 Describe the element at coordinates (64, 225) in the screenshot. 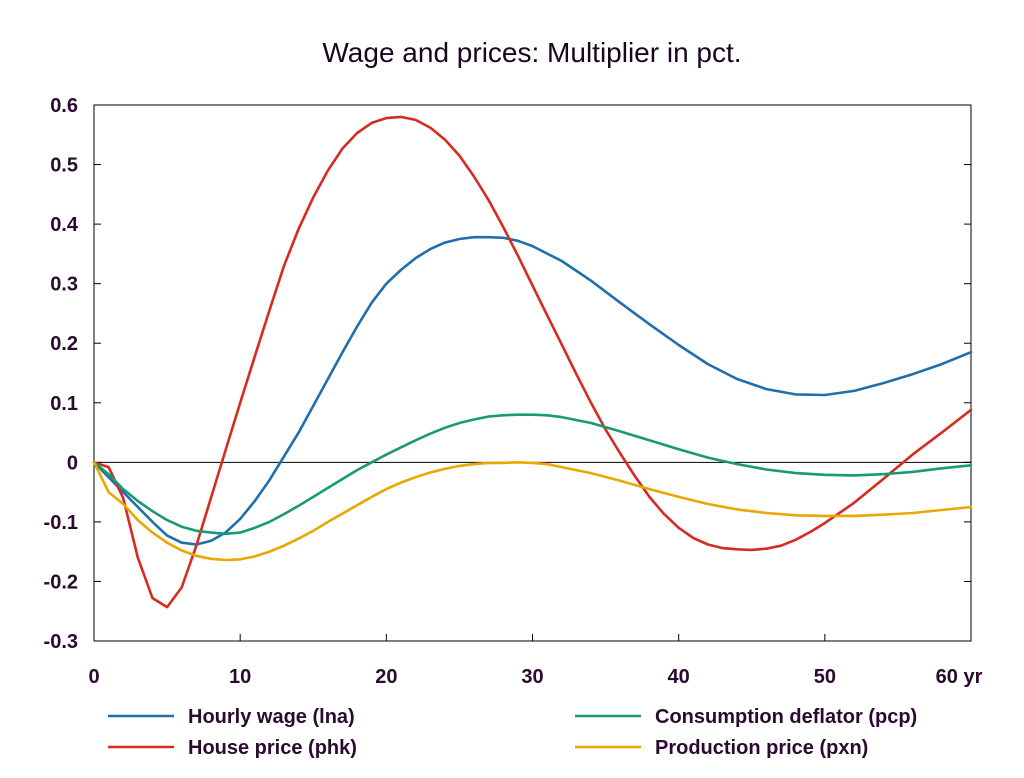

I see `y-tick-label: 0.4` at that location.